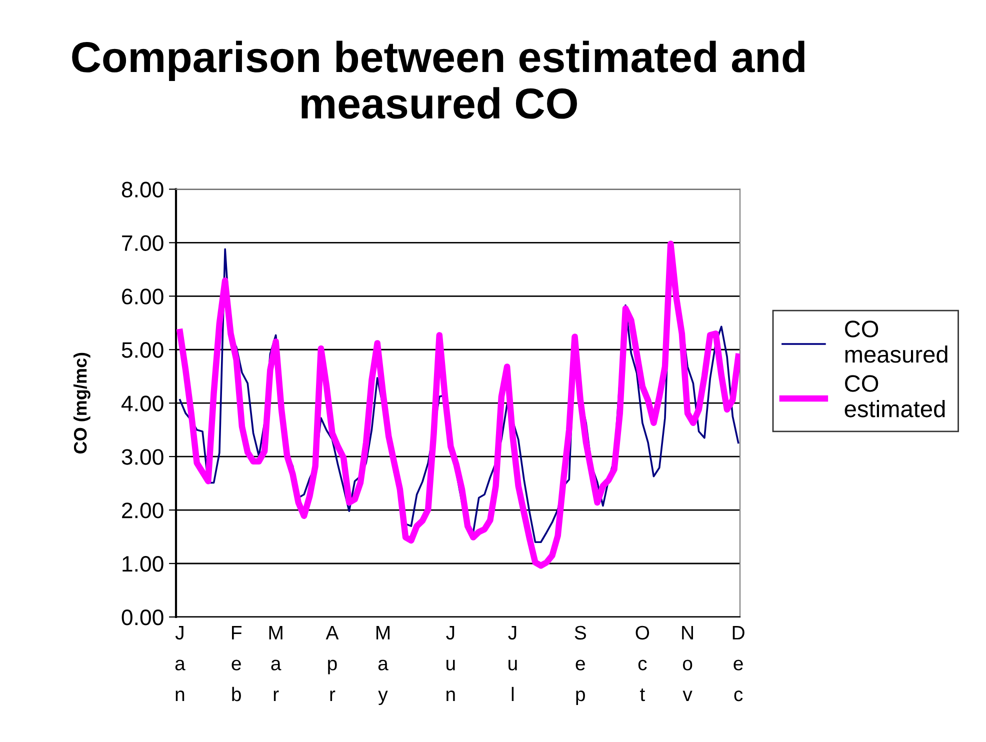 This screenshot has height=742, width=986. What do you see at coordinates (180, 664) in the screenshot?
I see `x-tick-label: Jan` at bounding box center [180, 664].